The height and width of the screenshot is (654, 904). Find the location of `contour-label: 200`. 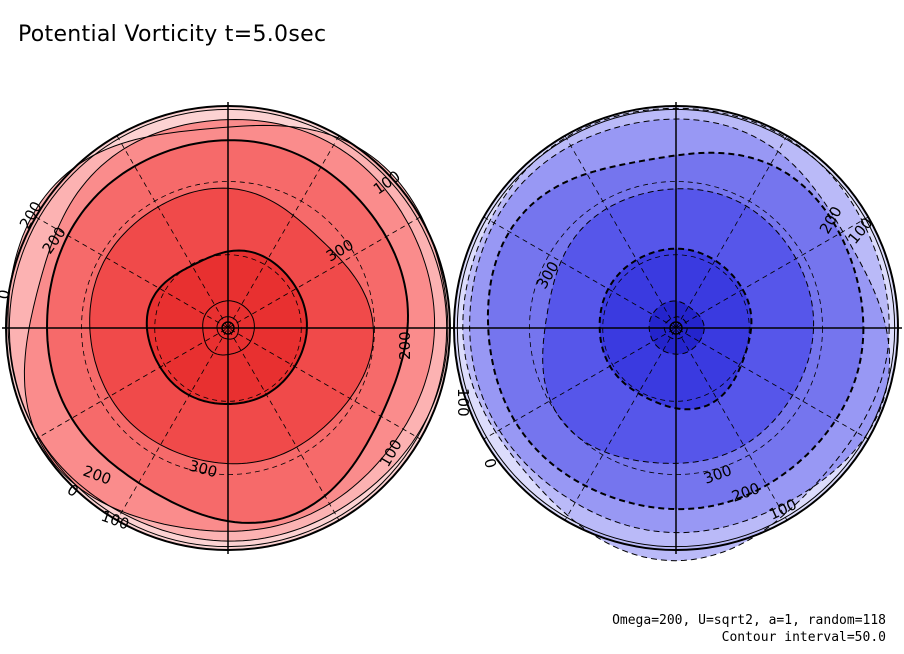

contour-label: 200 is located at coordinates (405, 345).